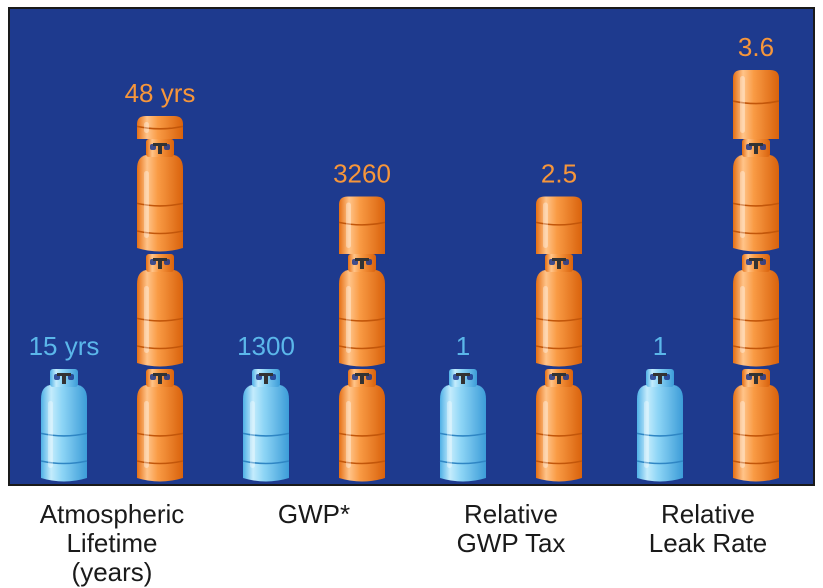 The image size is (823, 588). What do you see at coordinates (463, 346) in the screenshot?
I see `value-label-reference-2: 1` at bounding box center [463, 346].